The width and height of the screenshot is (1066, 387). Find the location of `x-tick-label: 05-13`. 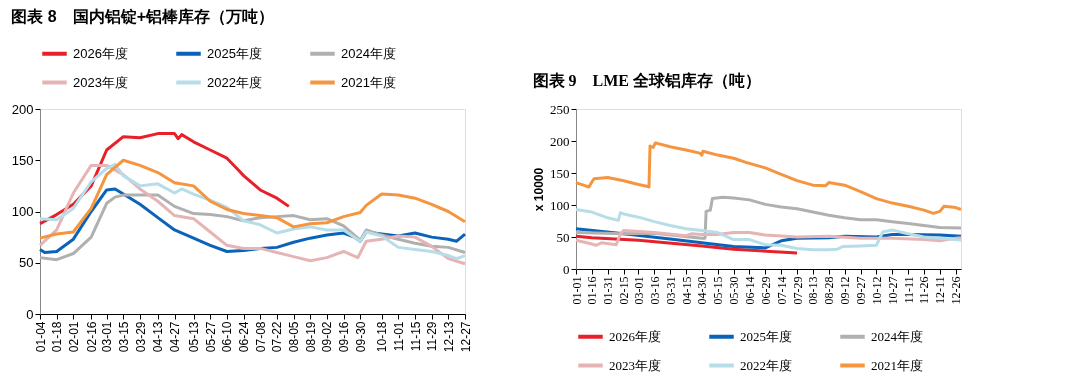

x-tick-label: 05-13 is located at coordinates (194, 337).